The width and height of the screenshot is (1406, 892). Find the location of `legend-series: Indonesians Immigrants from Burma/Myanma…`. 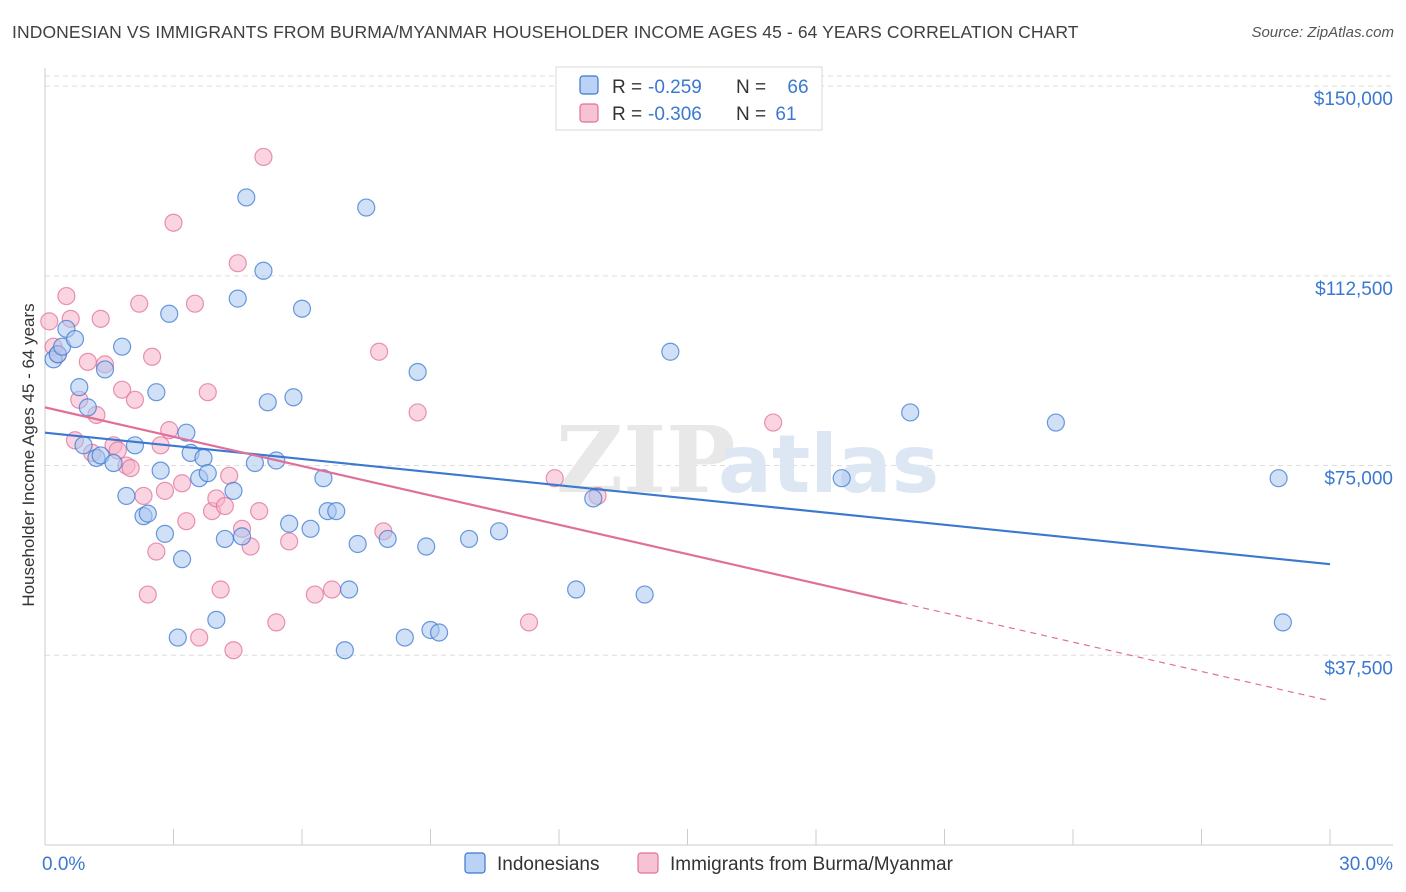

legend-series: Indonesians Immigrants from Burma/Myanma… is located at coordinates (709, 863).